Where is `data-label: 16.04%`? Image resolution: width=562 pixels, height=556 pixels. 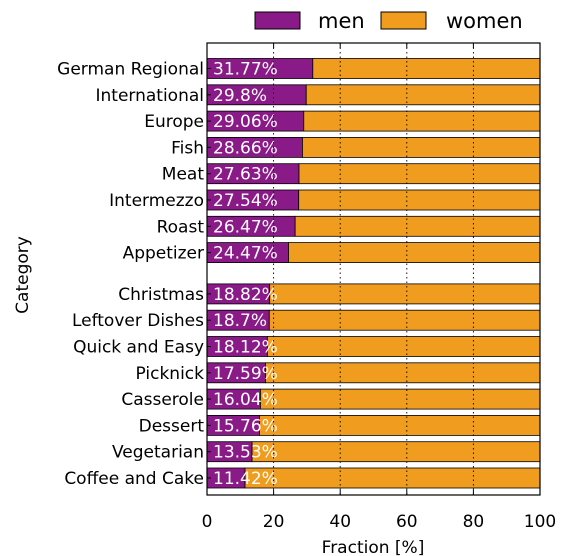
data-label: 16.04% is located at coordinates (245, 400).